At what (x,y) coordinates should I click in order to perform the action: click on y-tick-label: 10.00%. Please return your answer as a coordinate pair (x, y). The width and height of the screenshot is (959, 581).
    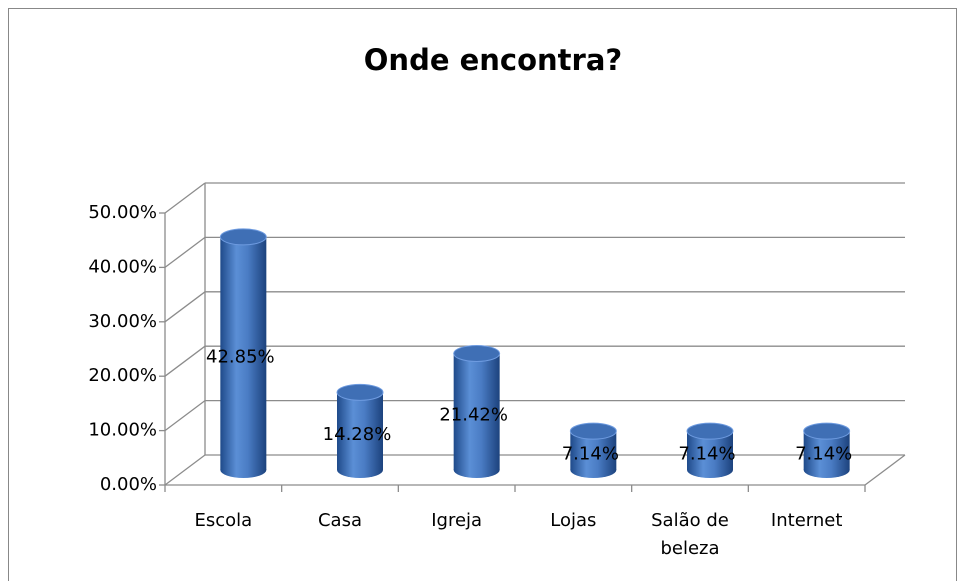
    Looking at the image, I should click on (122, 430).